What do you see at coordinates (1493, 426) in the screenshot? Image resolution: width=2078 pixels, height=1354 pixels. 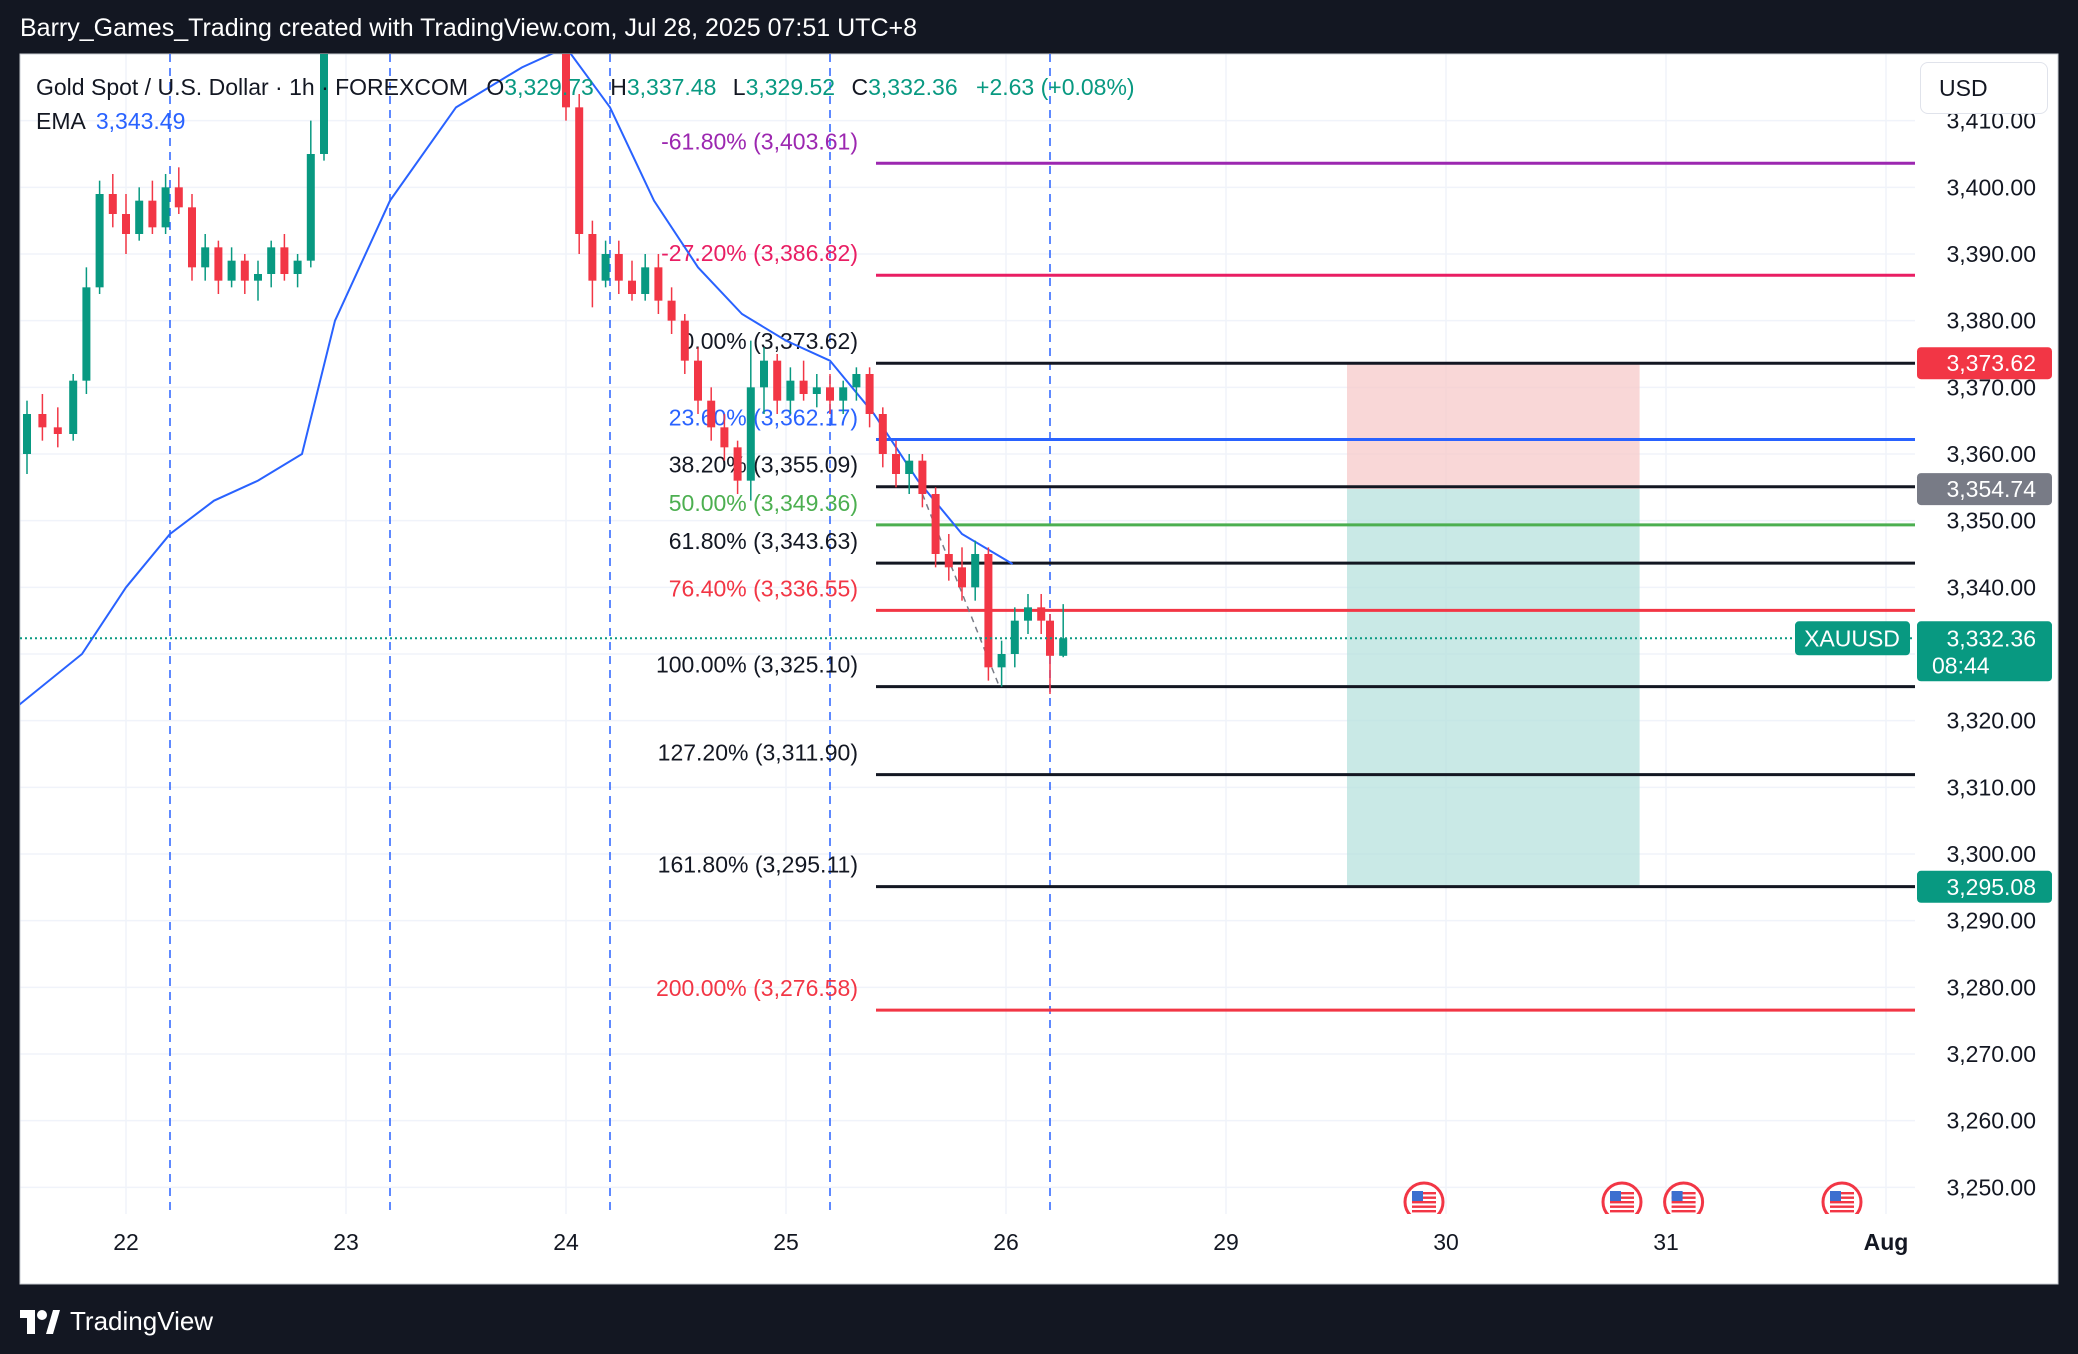 I see `stop-loss-zone` at bounding box center [1493, 426].